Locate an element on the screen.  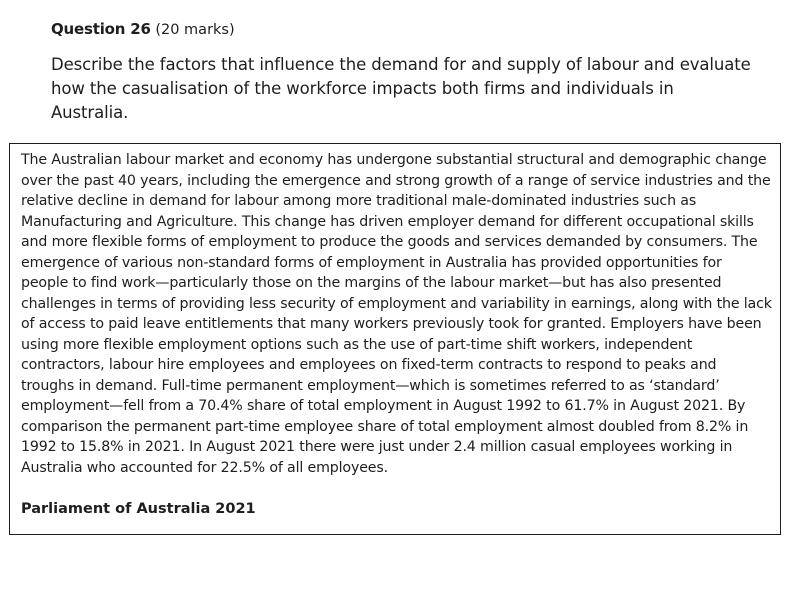
question-marks: (20 marks) is located at coordinates (192, 30).